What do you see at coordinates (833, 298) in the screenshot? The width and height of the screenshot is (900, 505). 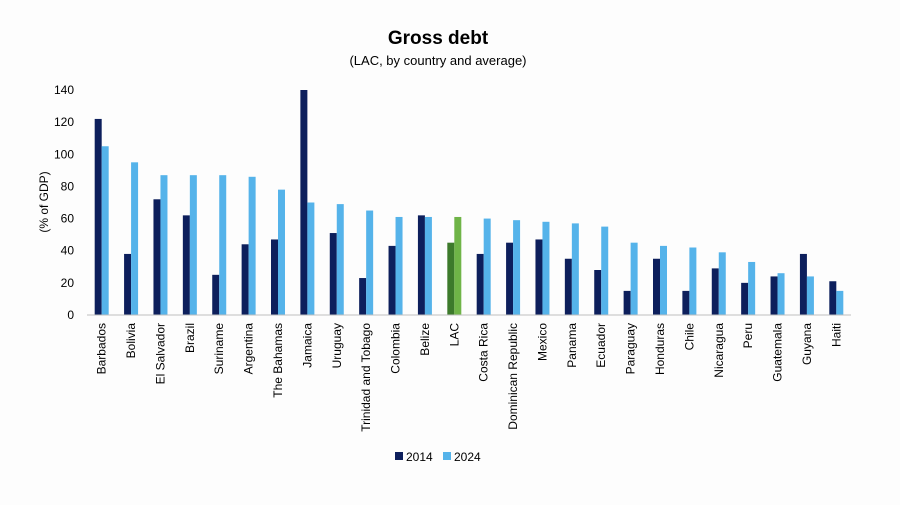 I see `bar-2014-haiti` at bounding box center [833, 298].